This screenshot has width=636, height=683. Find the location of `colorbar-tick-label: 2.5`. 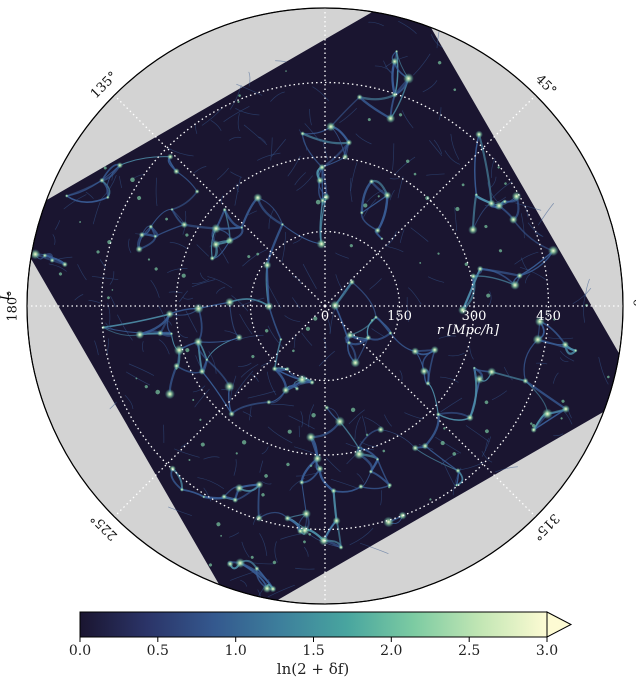

colorbar-tick-label: 2.5 is located at coordinates (469, 651).